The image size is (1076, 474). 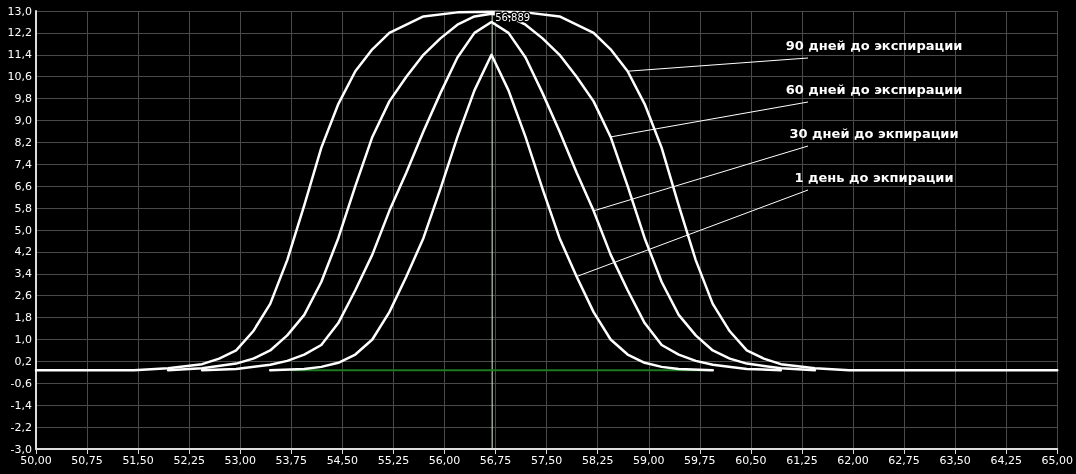 What do you see at coordinates (21, 427) in the screenshot?
I see `y-tick-label: -2,2` at bounding box center [21, 427].